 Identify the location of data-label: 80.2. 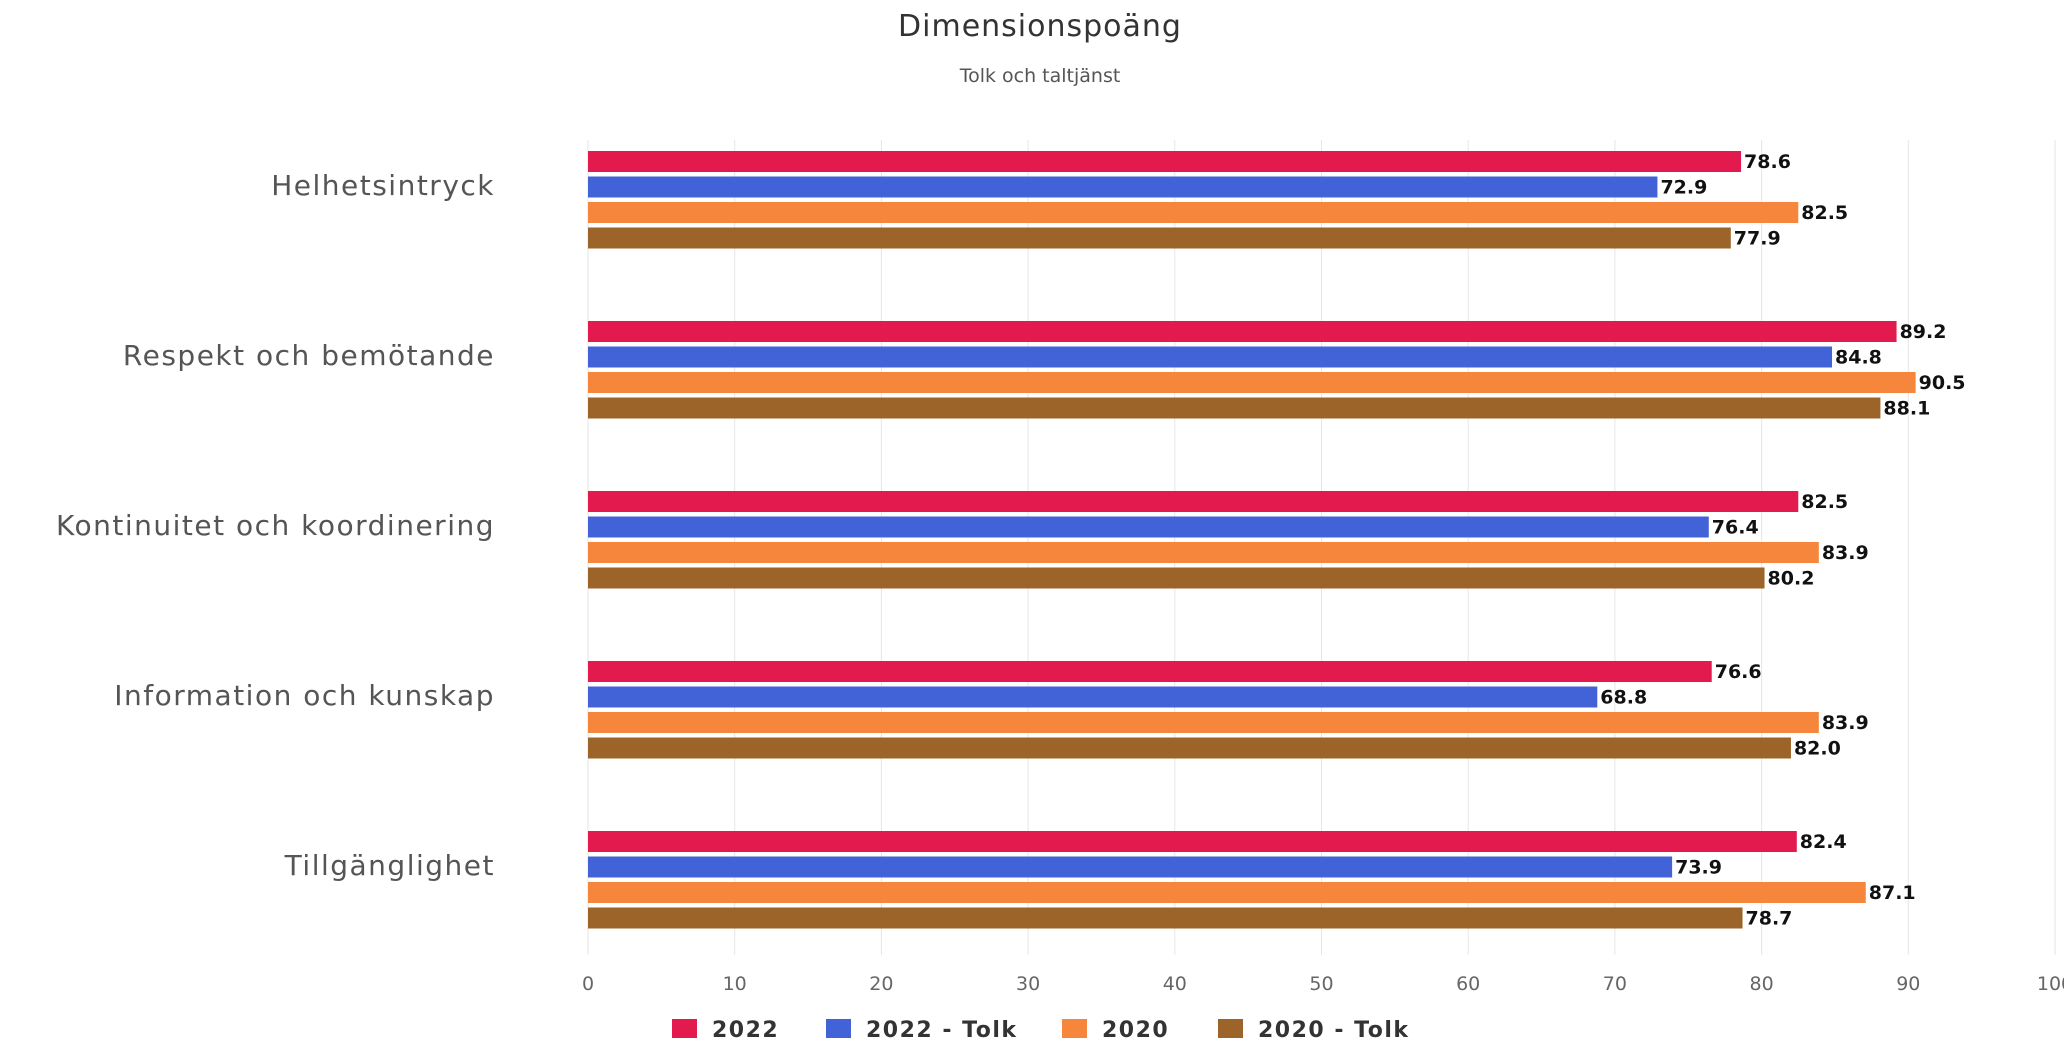
(1791, 579).